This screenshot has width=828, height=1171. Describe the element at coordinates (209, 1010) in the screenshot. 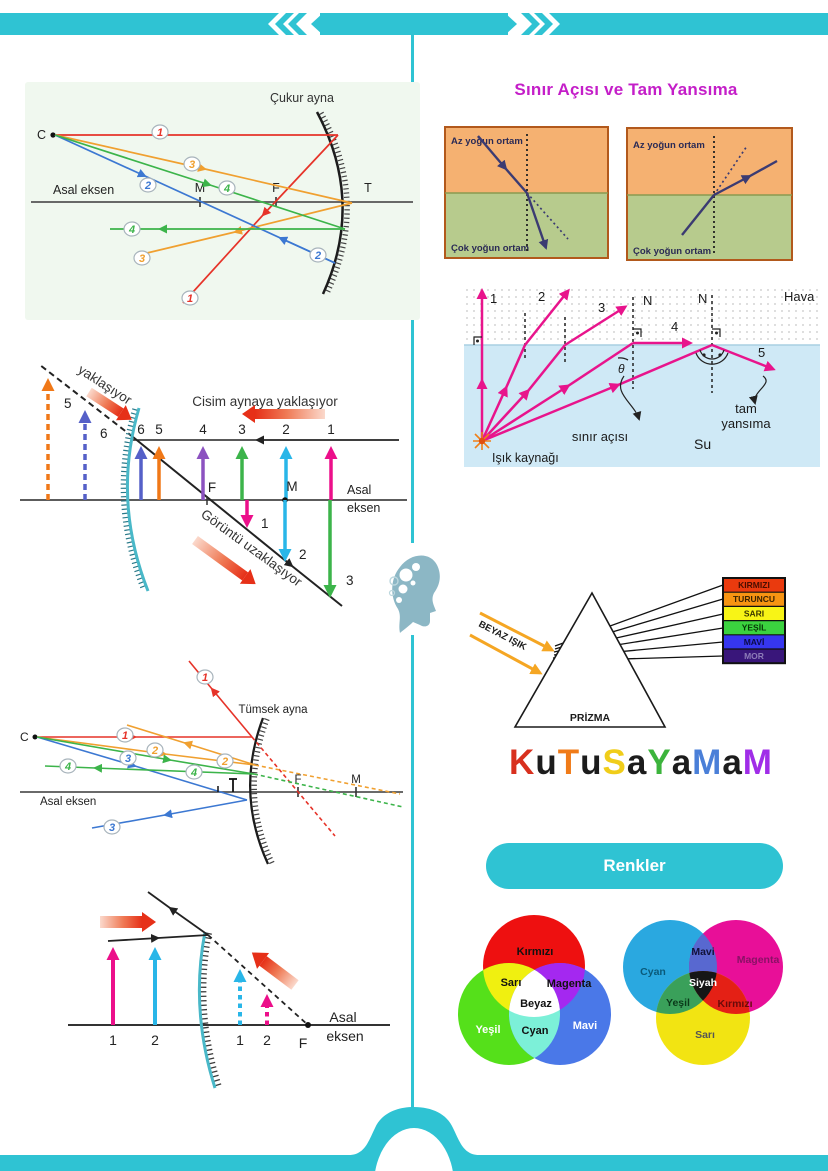

I see `mirror-surface` at that location.